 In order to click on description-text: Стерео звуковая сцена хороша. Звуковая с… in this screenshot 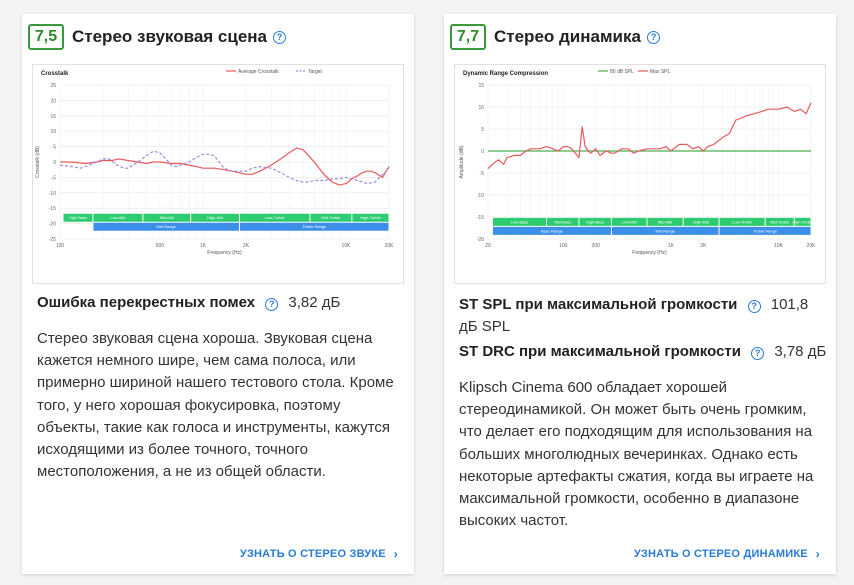, I will do `click(215, 405)`.